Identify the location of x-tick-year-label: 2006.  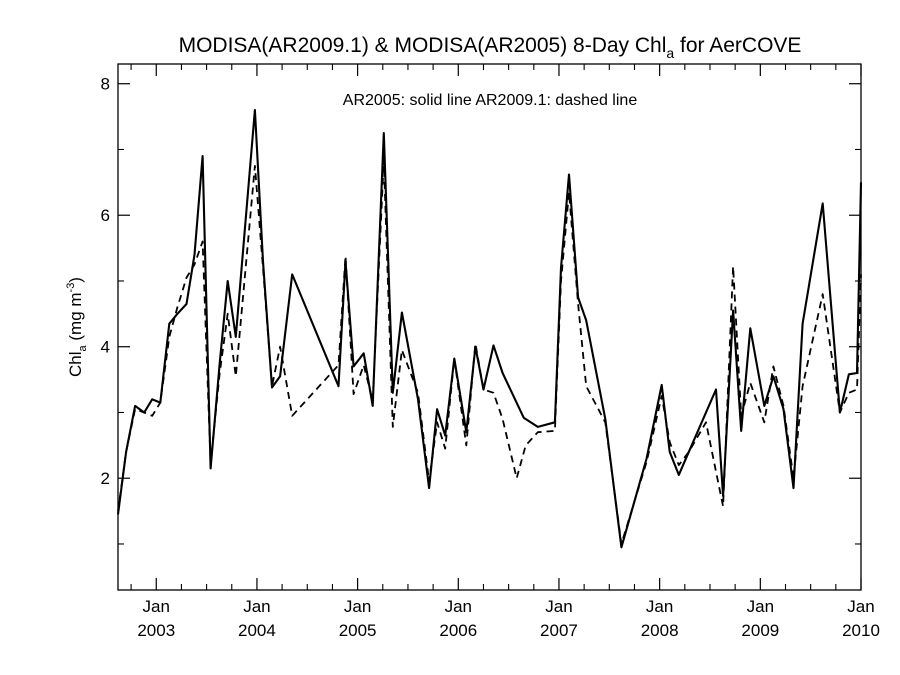
(458, 630).